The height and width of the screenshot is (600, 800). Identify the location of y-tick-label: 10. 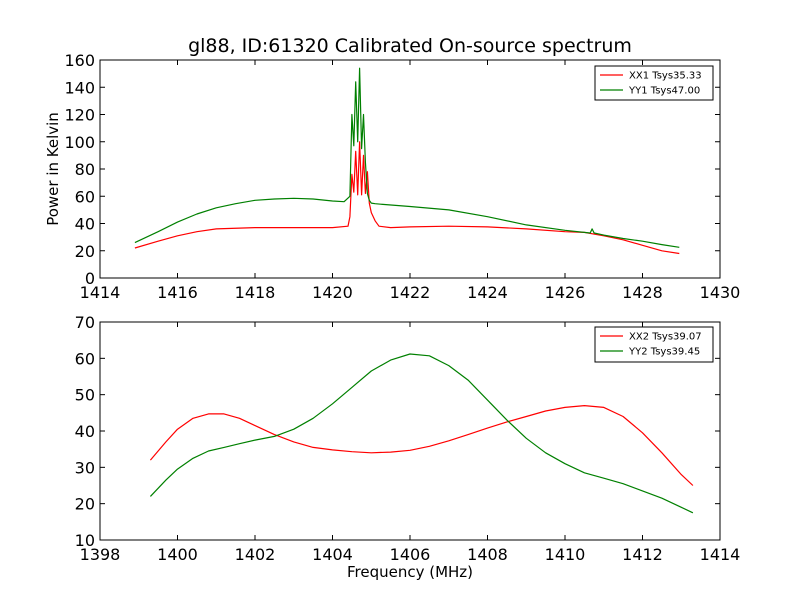
(85, 540).